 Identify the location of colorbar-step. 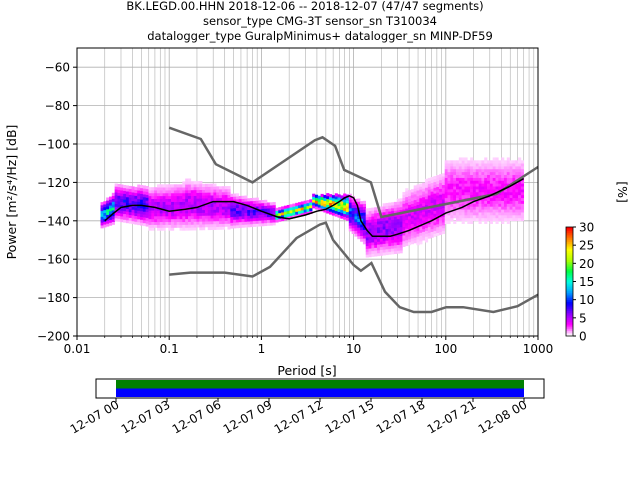
(569, 315).